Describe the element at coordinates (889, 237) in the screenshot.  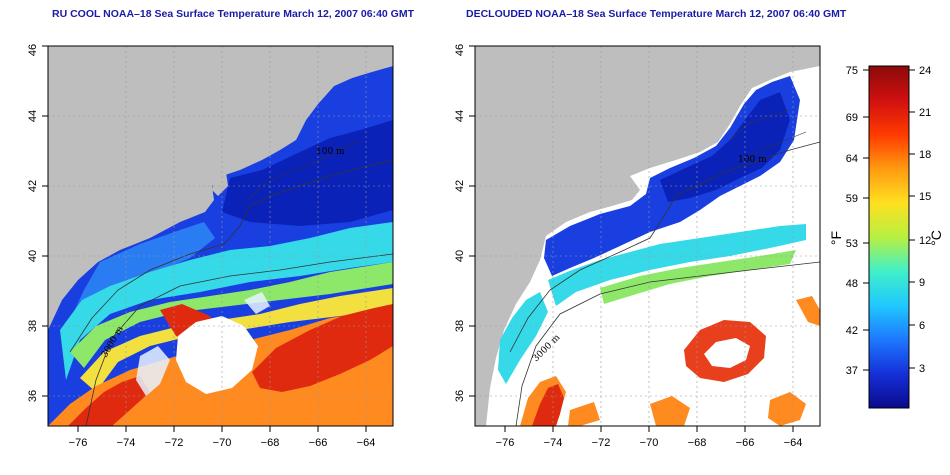
I see `colorbar` at that location.